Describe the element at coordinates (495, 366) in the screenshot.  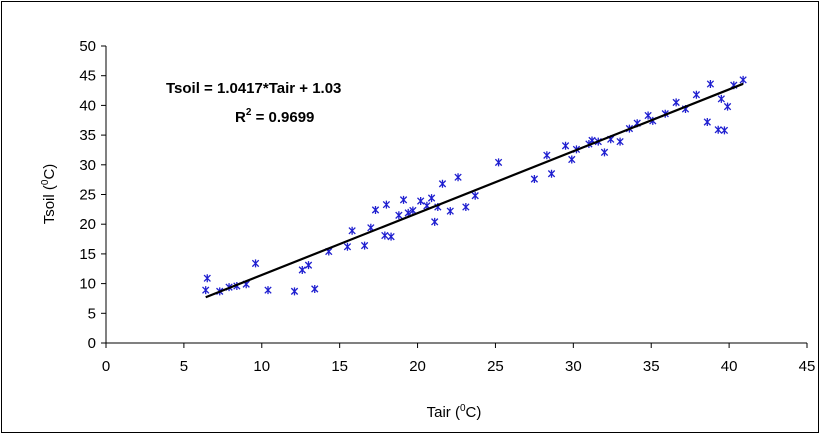
I see `x-tick-label: 25` at that location.